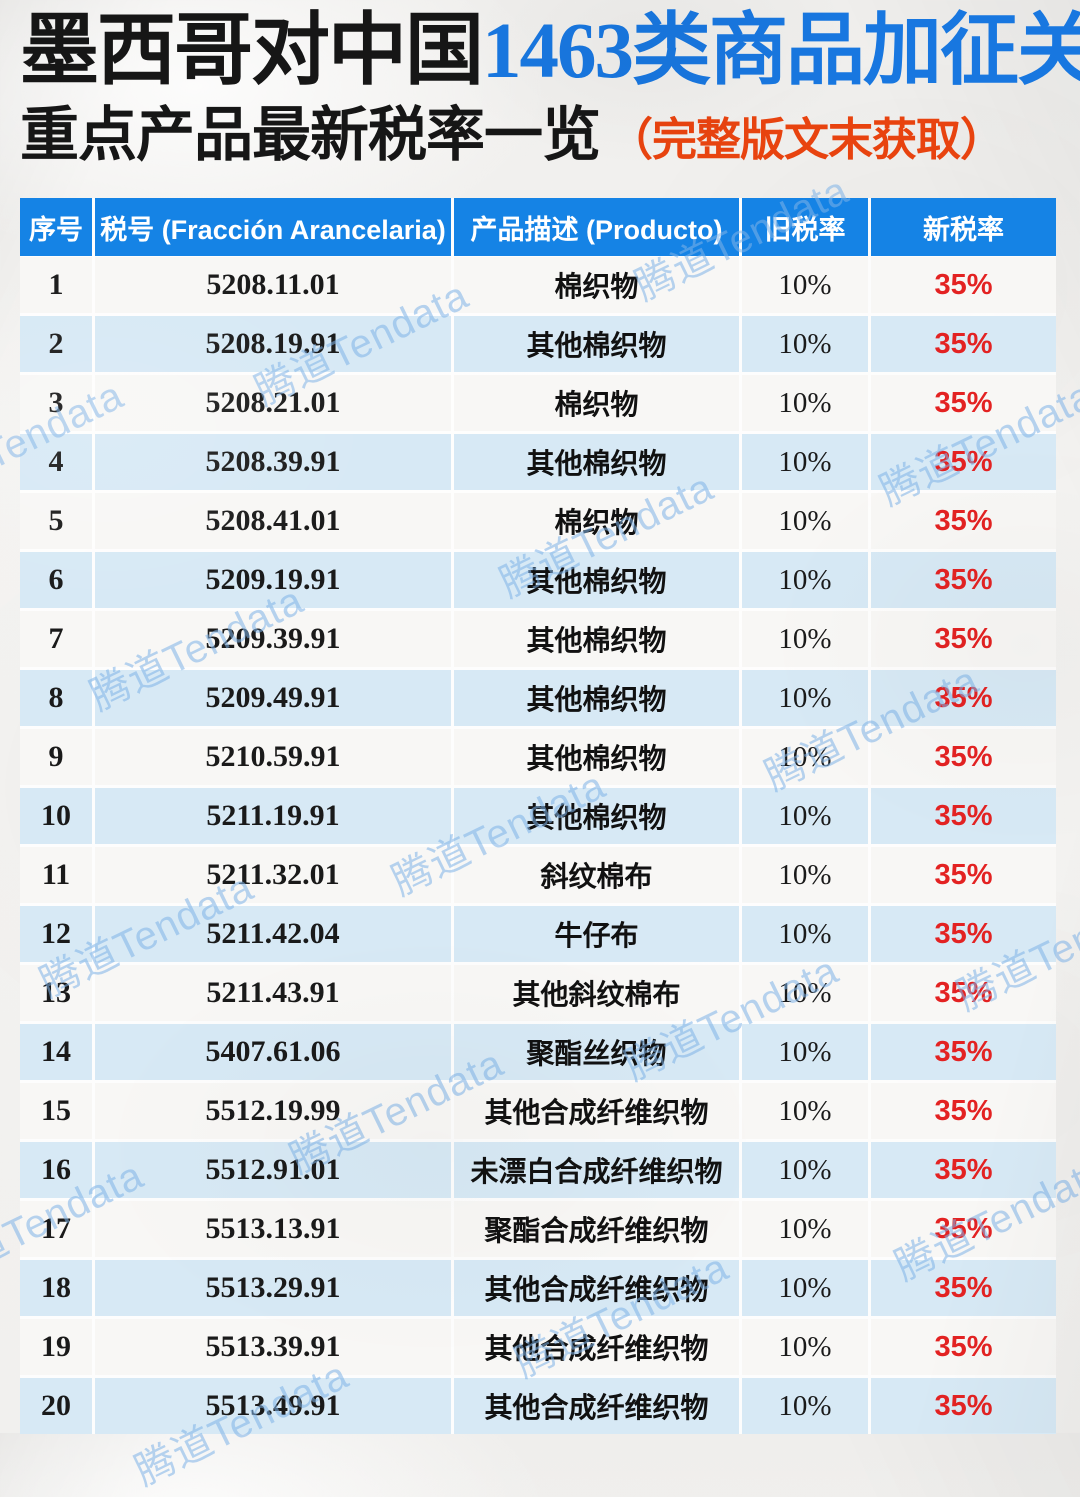  What do you see at coordinates (310, 135) in the screenshot?
I see `subtitle-black-part: 重点产品最新税率一览` at bounding box center [310, 135].